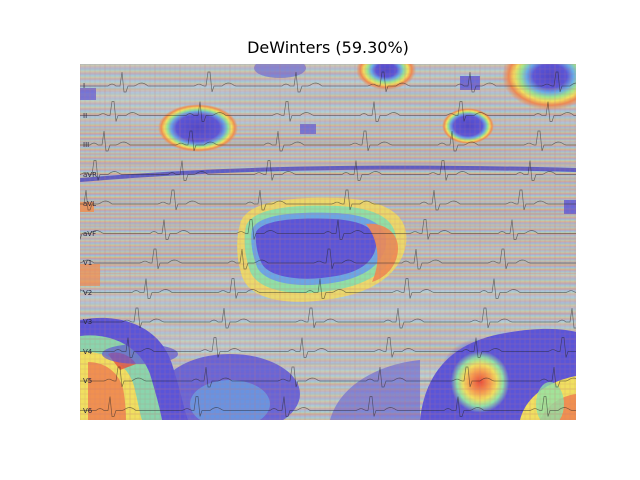  Describe the element at coordinates (328, 229) in the screenshot. I see `ecg-trace-avf` at that location.